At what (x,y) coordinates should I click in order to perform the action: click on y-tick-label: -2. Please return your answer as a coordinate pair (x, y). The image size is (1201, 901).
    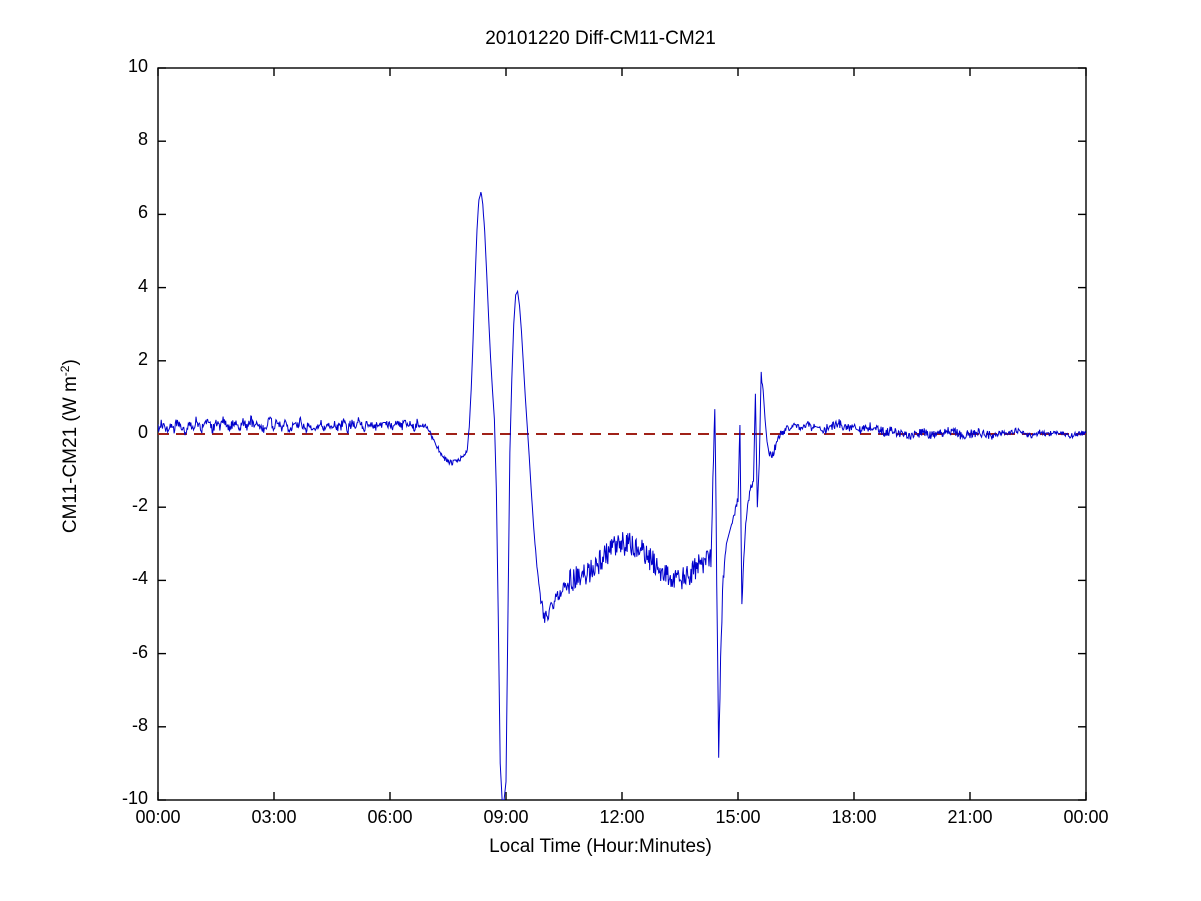
    Looking at the image, I should click on (139, 505).